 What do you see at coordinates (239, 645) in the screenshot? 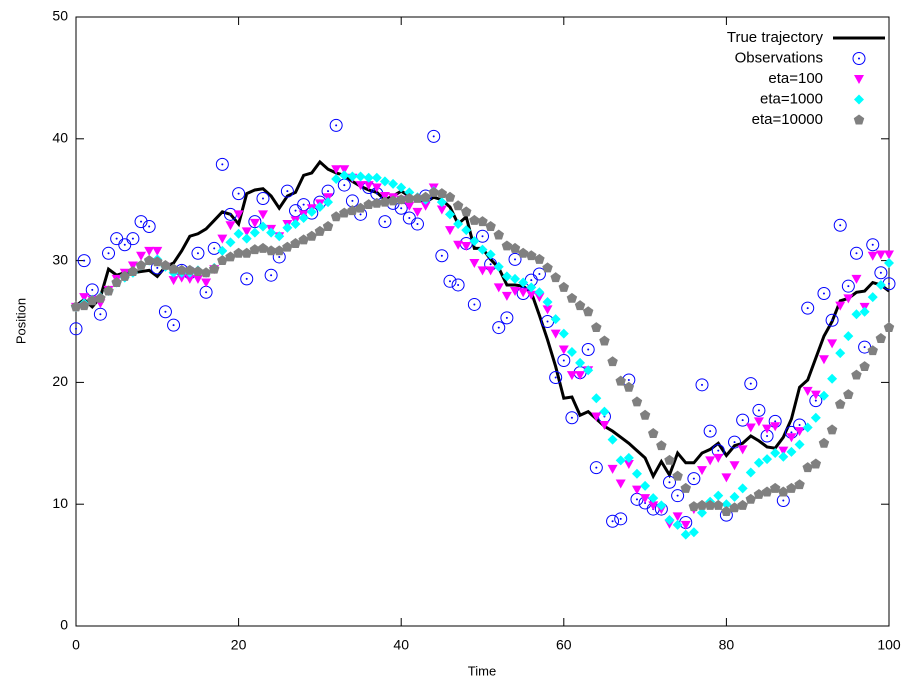
I see `x-tick-label: 20` at bounding box center [239, 645].